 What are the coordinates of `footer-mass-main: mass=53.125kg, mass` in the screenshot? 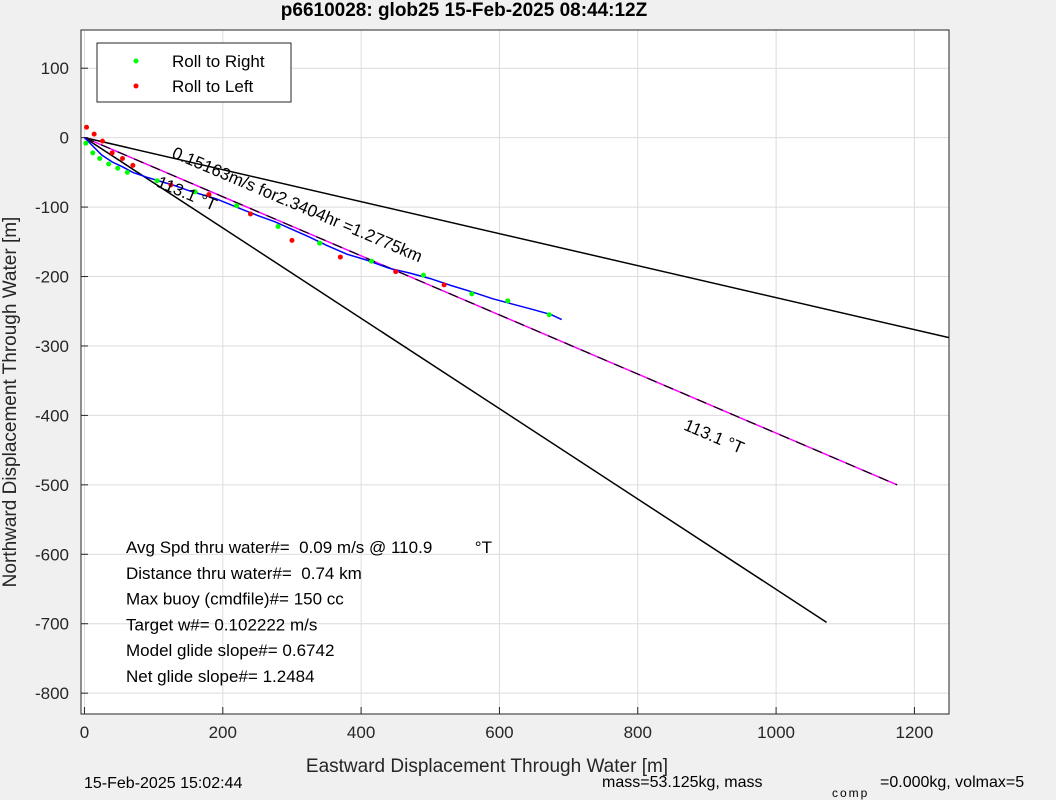 It's located at (682, 782).